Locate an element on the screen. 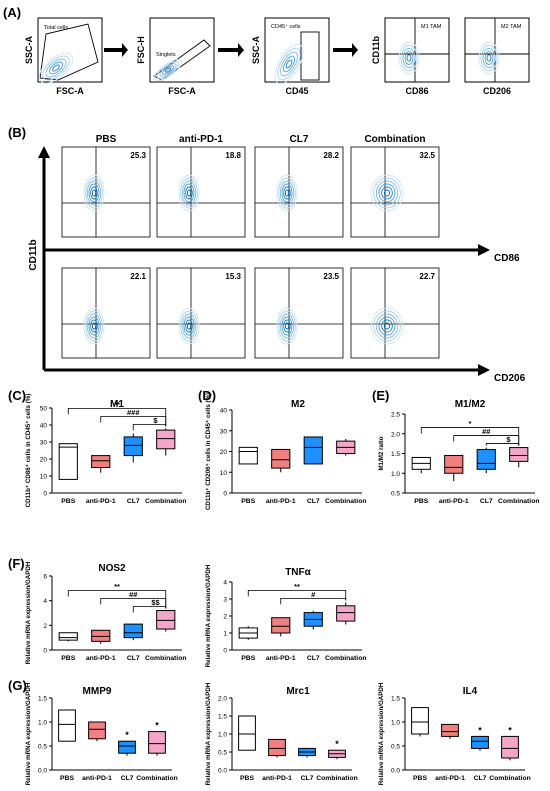  group-header: CL7 is located at coordinates (299, 139).